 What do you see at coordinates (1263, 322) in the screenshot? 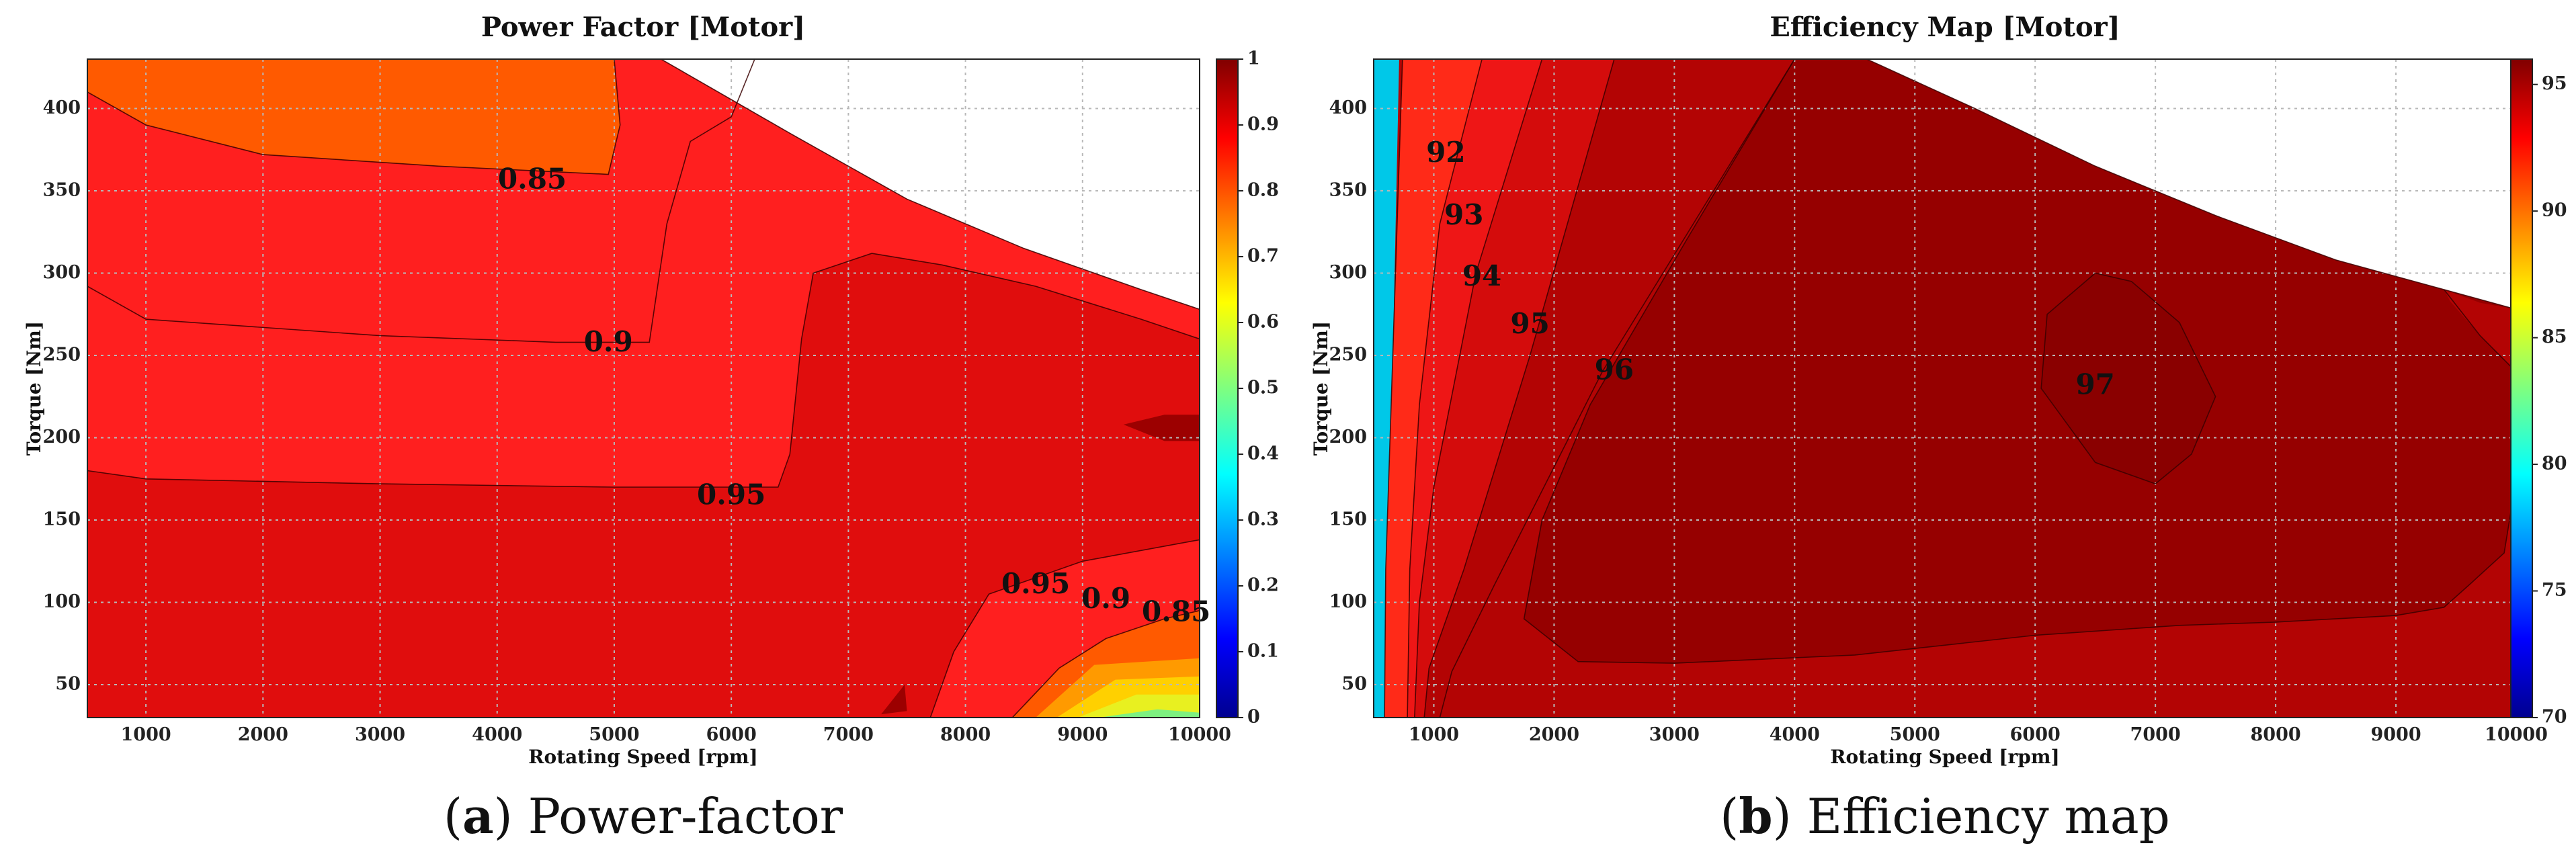
I see `colorbar-tick-label: 0.6` at bounding box center [1263, 322].